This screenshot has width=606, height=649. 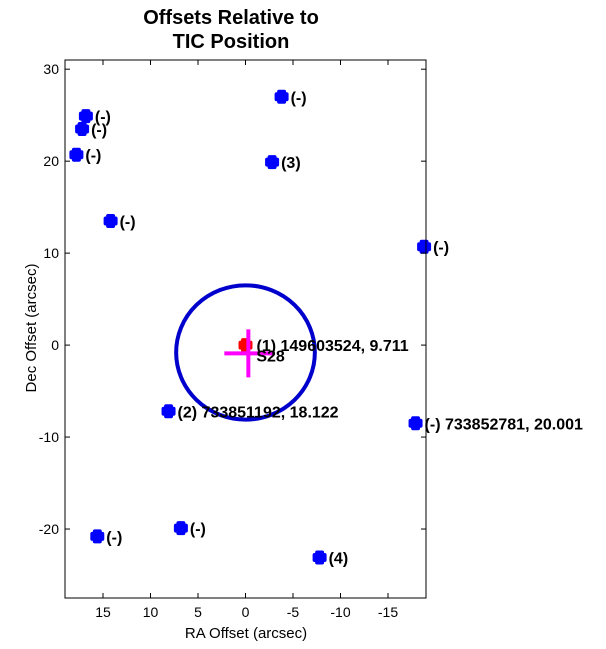 What do you see at coordinates (151, 612) in the screenshot?
I see `x-tick-label: 10` at bounding box center [151, 612].